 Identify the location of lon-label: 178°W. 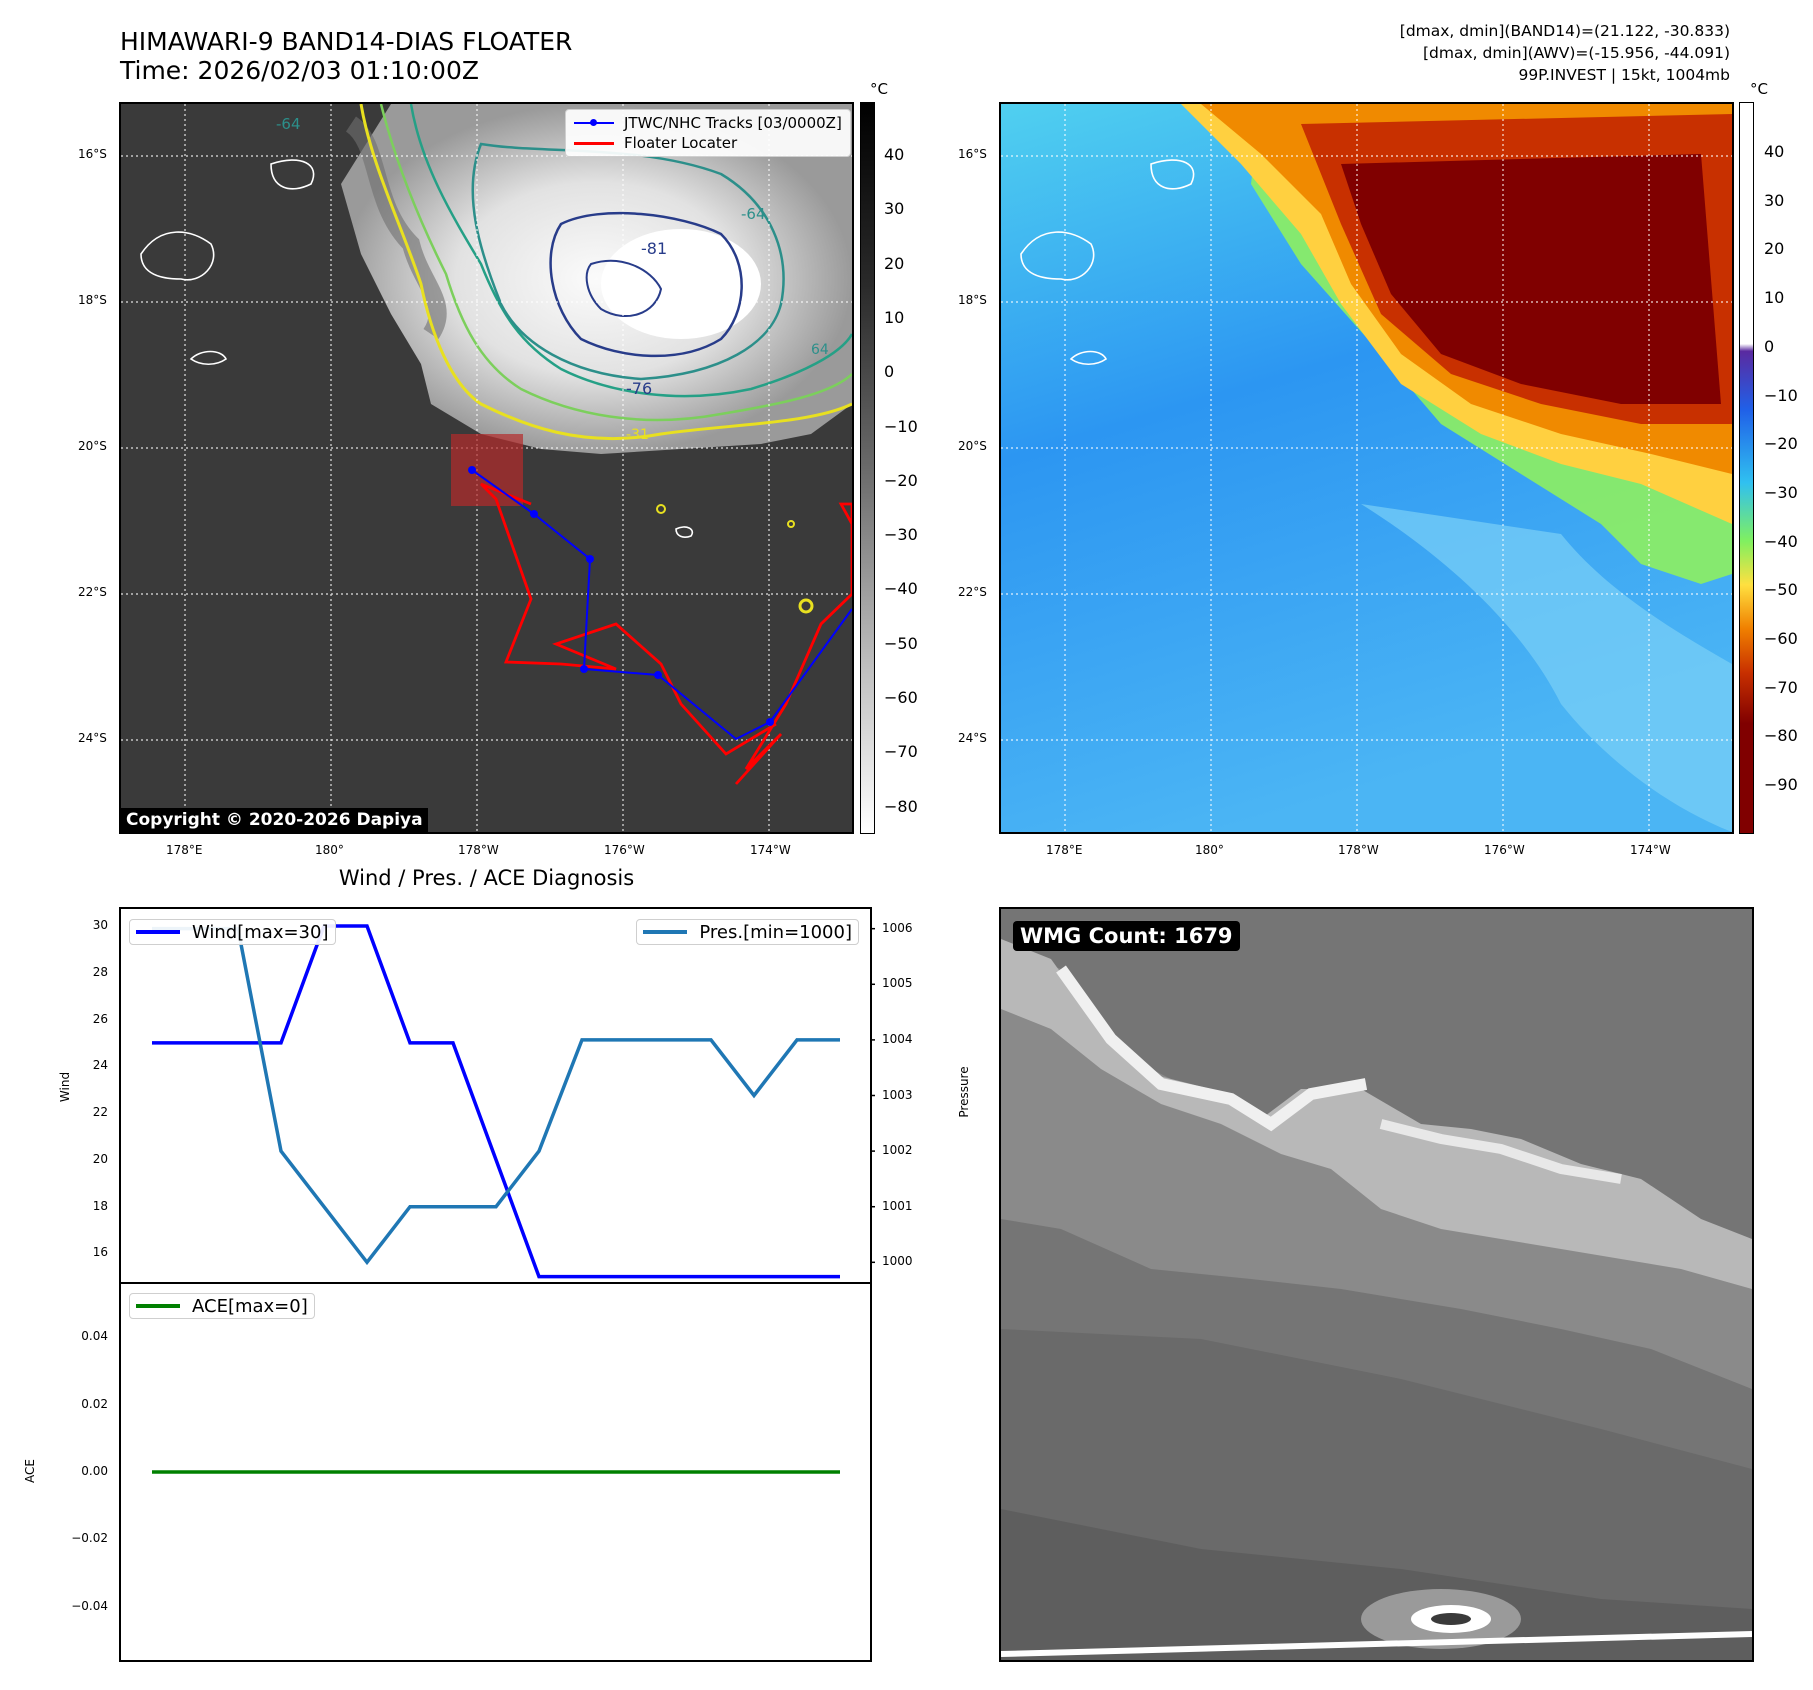
(478, 850).